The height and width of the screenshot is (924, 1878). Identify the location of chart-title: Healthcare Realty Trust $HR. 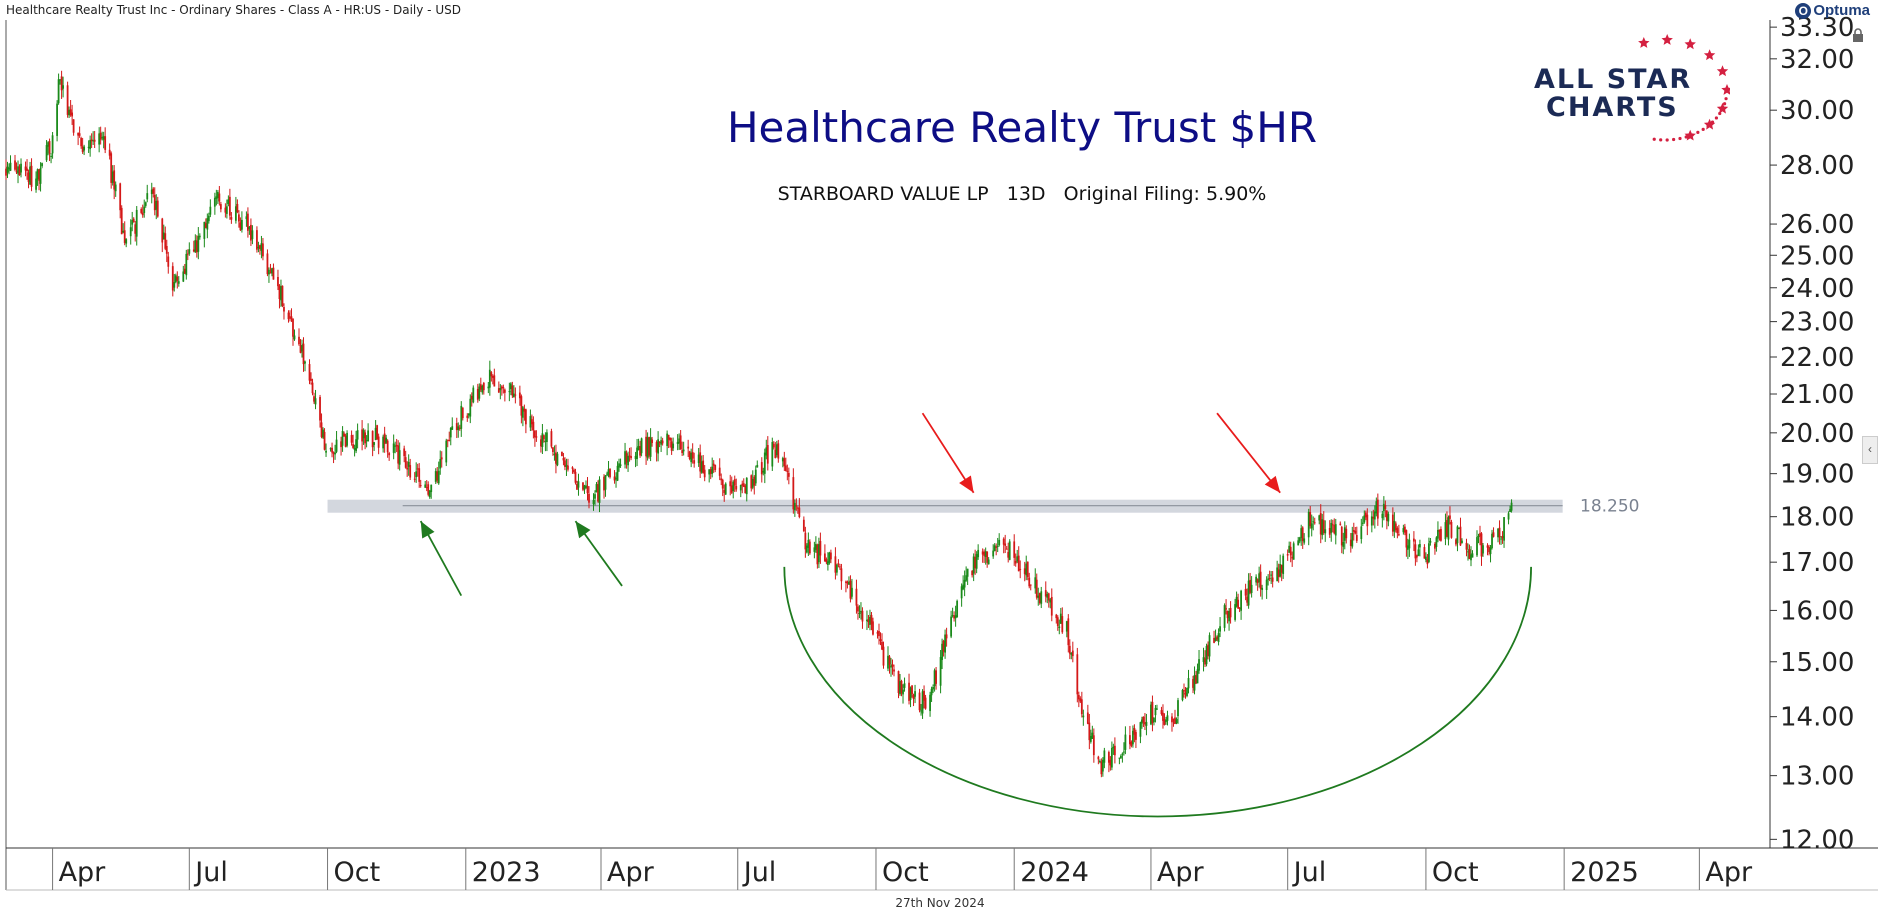
(1022, 127).